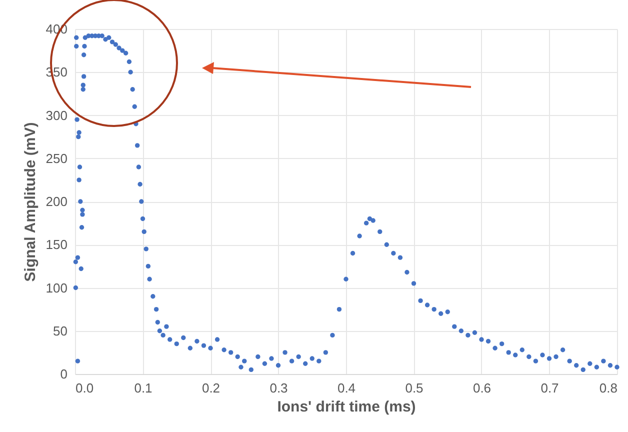  What do you see at coordinates (57, 158) in the screenshot?
I see `y-tick-label: 250` at bounding box center [57, 158].